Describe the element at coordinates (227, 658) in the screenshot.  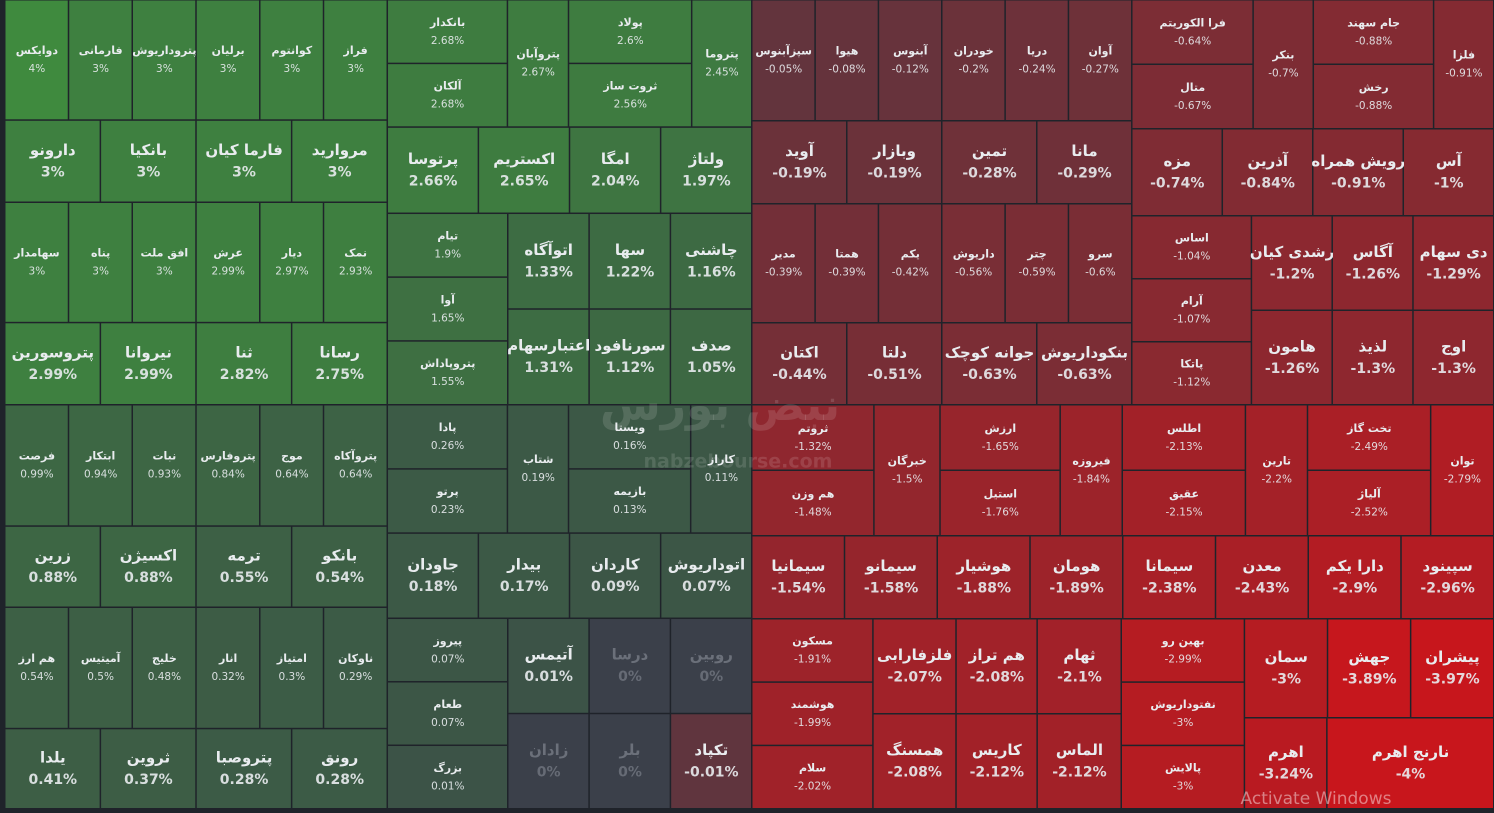
I see `tile-name: انار` at that location.